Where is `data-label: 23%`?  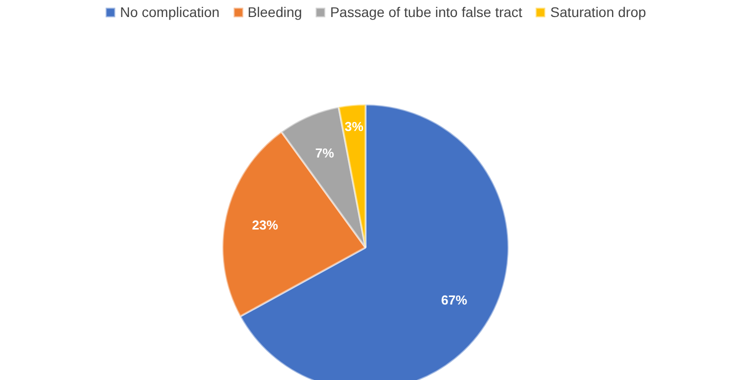
data-label: 23% is located at coordinates (265, 225).